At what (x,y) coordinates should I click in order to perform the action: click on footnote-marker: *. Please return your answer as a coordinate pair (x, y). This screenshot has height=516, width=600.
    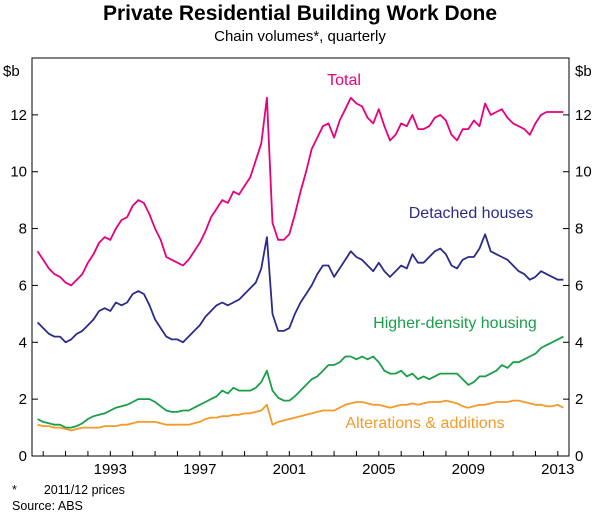
    Looking at the image, I should click on (14, 490).